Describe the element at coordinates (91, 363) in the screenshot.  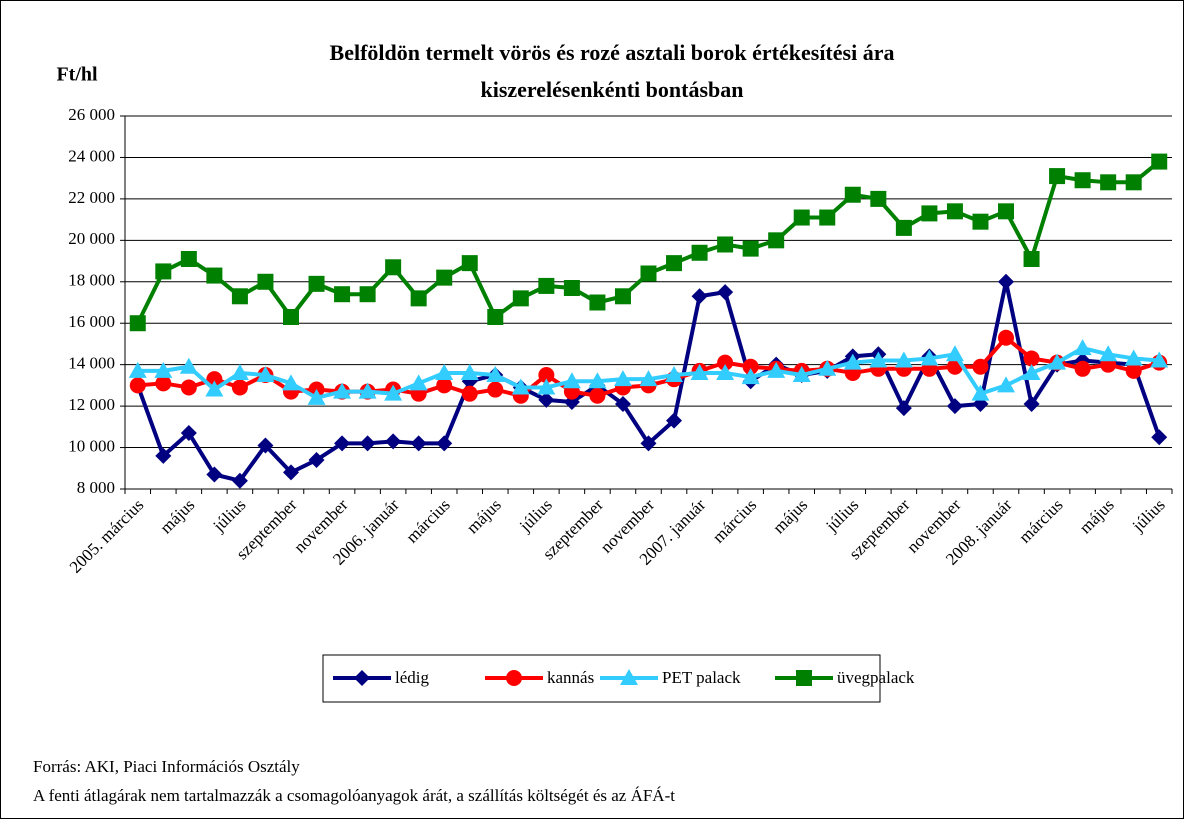
I see `y-tick-label: 14 000` at that location.